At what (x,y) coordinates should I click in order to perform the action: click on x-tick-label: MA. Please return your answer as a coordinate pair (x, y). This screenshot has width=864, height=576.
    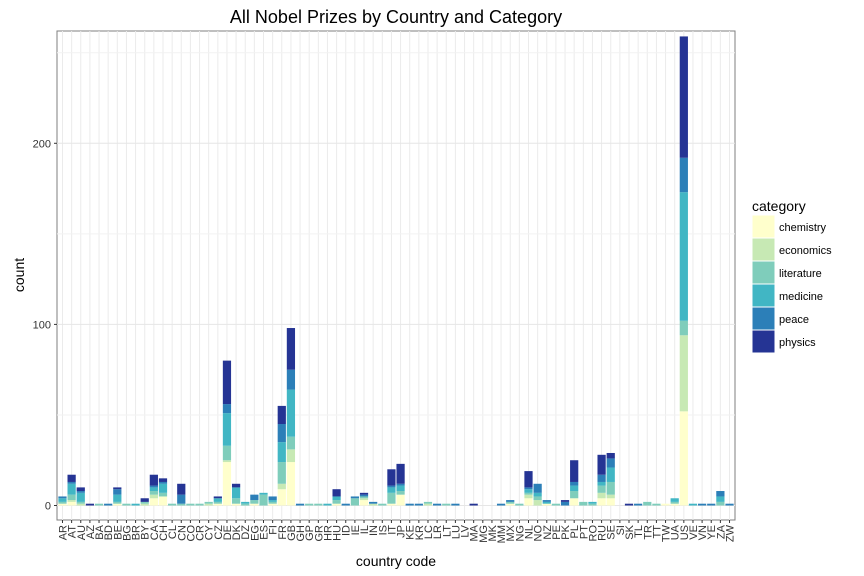
    Looking at the image, I should click on (475, 532).